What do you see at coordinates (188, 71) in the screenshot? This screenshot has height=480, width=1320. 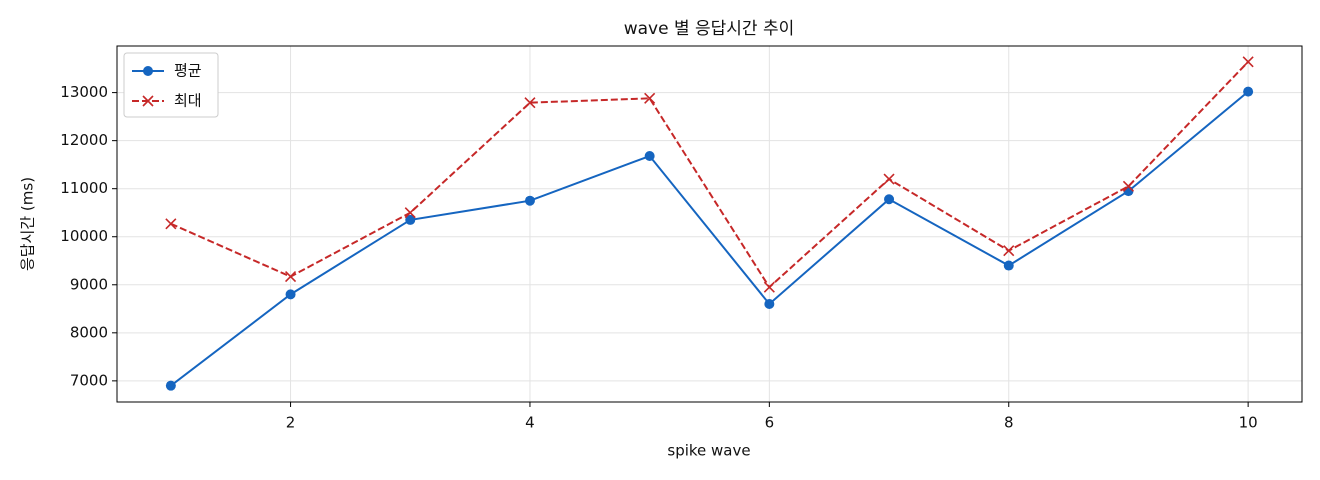 I see `legend-label: 평균` at bounding box center [188, 71].